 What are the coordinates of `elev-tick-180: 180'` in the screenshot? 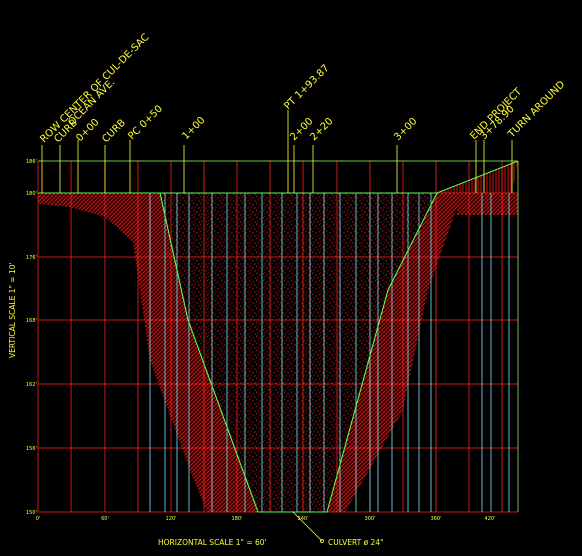 It's located at (31, 194).